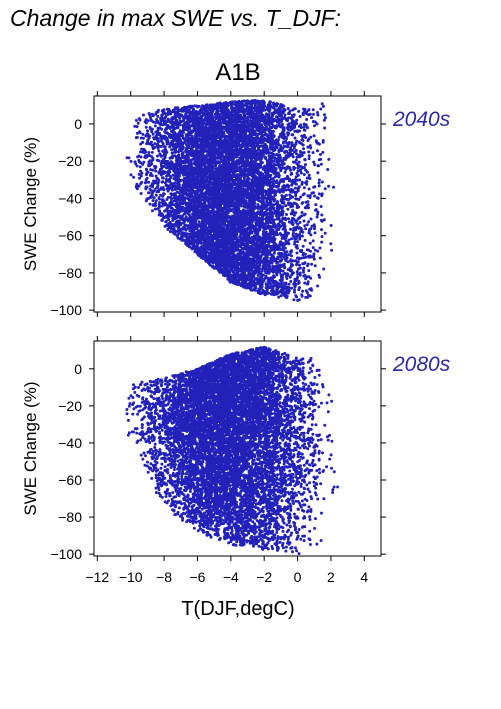 This screenshot has width=501, height=709. What do you see at coordinates (231, 577) in the screenshot?
I see `x-tick-label: −4` at bounding box center [231, 577].